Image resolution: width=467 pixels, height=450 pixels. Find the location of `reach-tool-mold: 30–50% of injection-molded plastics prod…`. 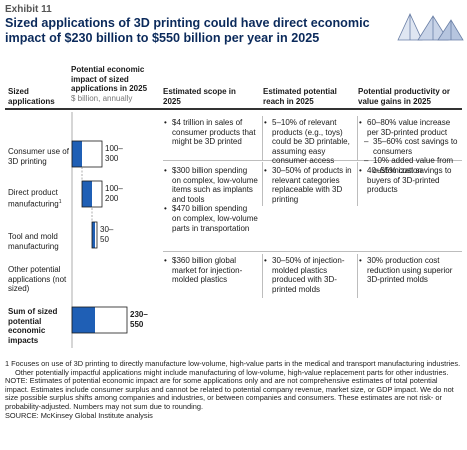

reach-tool-mold: 30–50% of injection-molded plastics prod… is located at coordinates (309, 275).